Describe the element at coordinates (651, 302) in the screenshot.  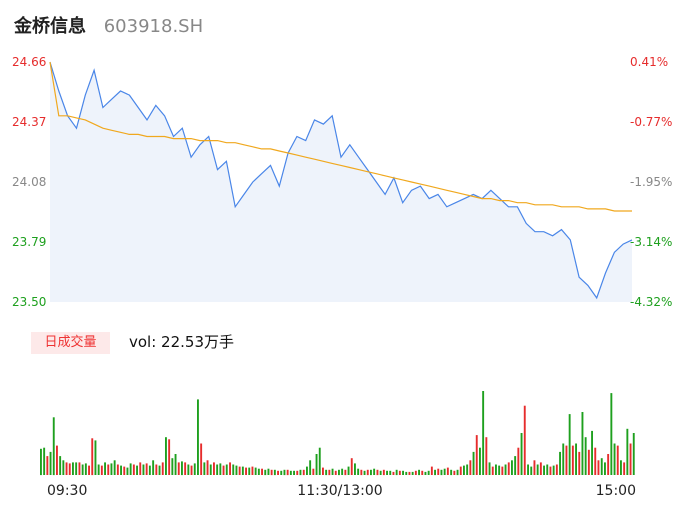
I see `y-tick-right: -4.32%` at that location.